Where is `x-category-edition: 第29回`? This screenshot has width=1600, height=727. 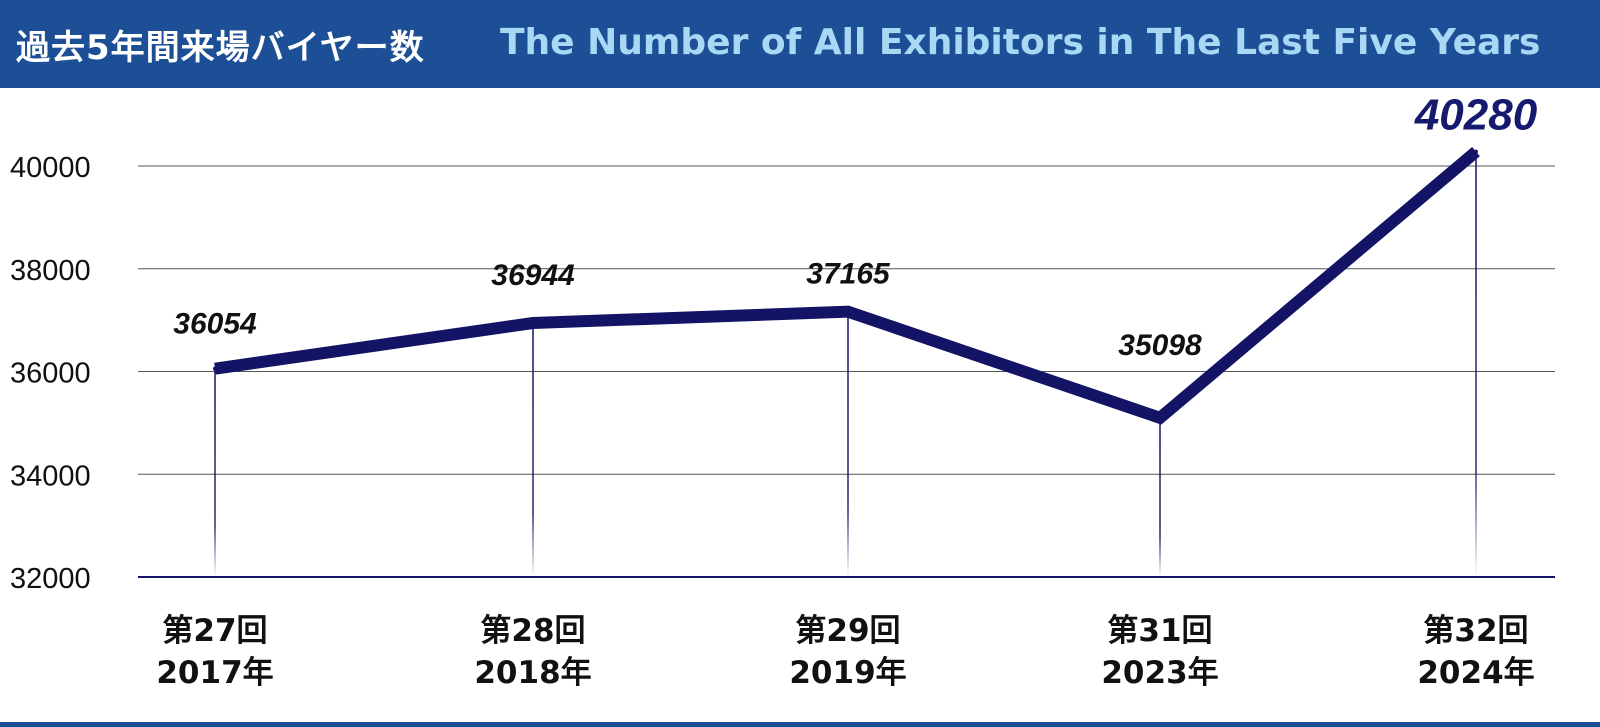
x-category-edition: 第29回 is located at coordinates (847, 631).